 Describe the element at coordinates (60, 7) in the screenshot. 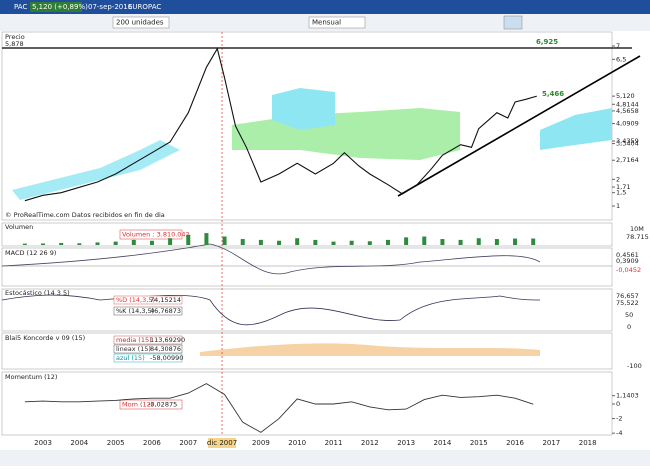

I see `quote: 5,120 (+0,89%)` at that location.